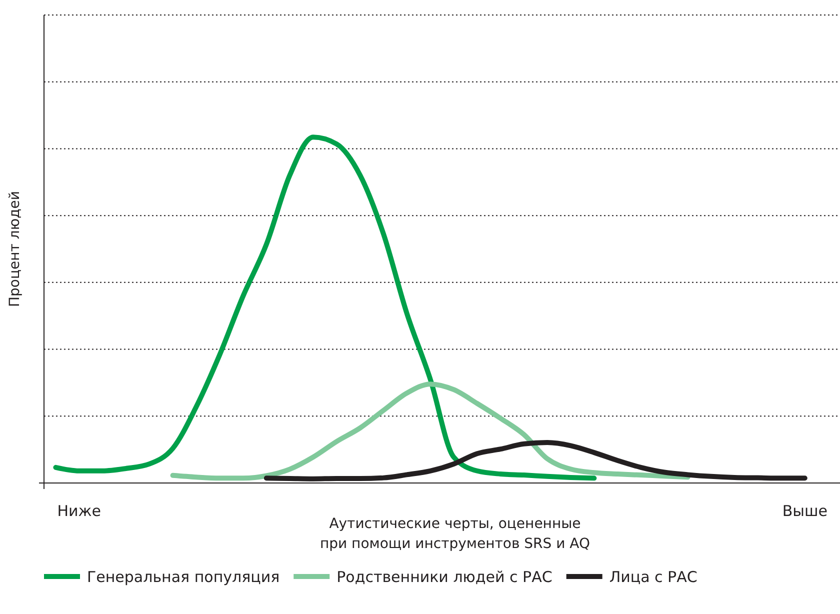  I want to click on legend-label: Генеральная популяция, so click(183, 577).